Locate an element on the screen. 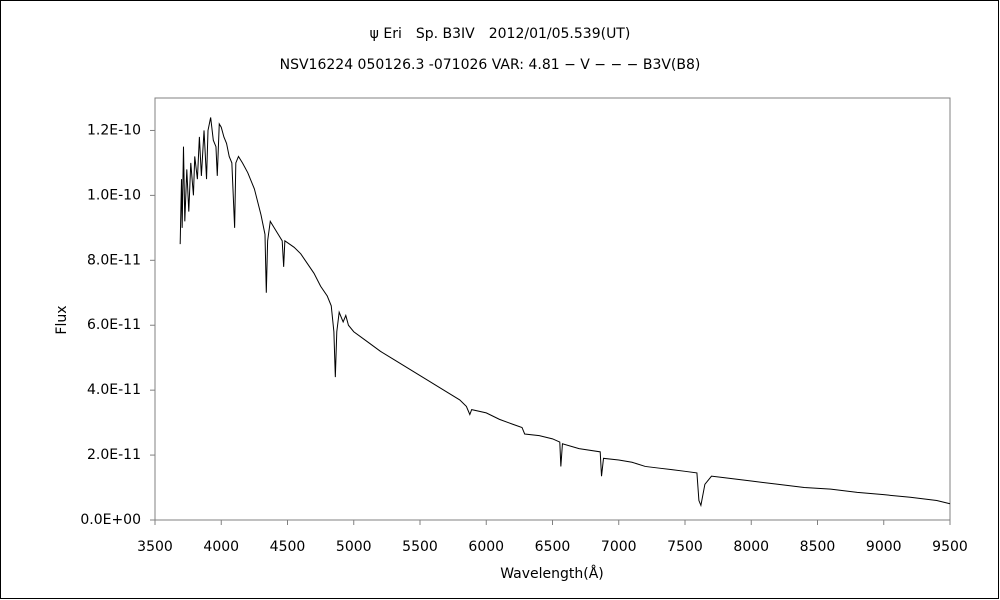 The width and height of the screenshot is (1000, 600). x-tick-label: 7500 is located at coordinates (685, 547).